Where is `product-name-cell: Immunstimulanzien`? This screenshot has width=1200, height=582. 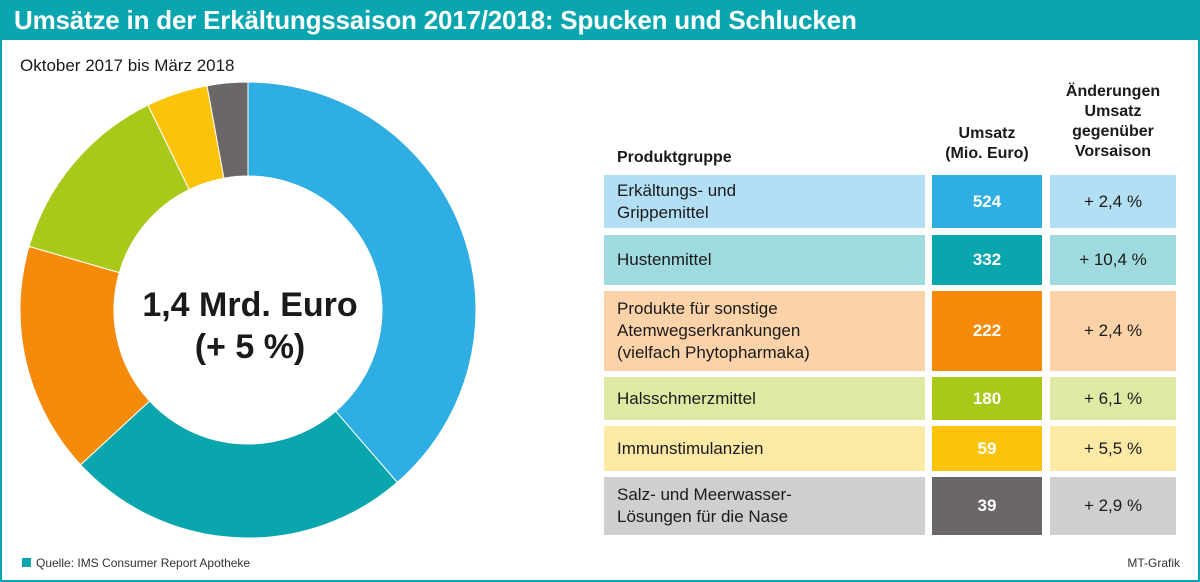 product-name-cell: Immunstimulanzien is located at coordinates (764, 448).